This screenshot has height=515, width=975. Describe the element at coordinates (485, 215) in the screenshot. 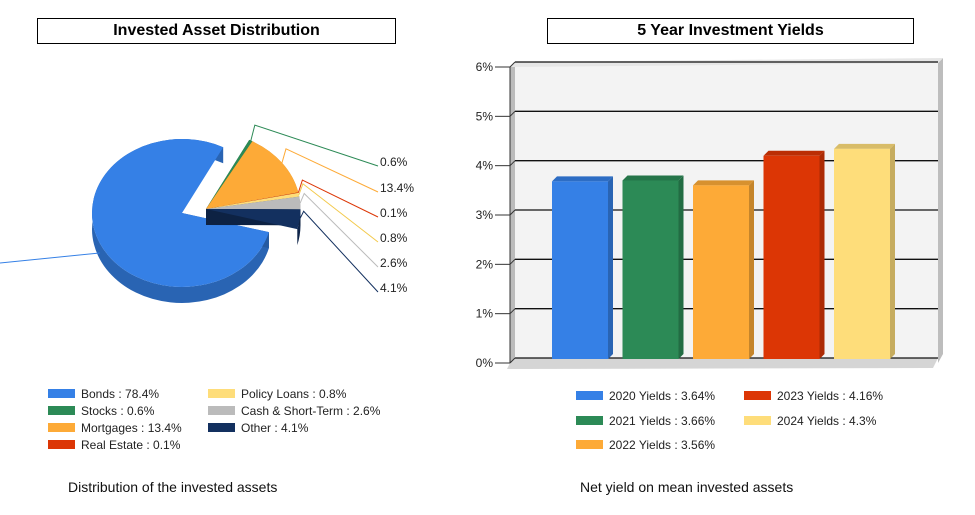

I see `y-tick-label: 3%` at that location.